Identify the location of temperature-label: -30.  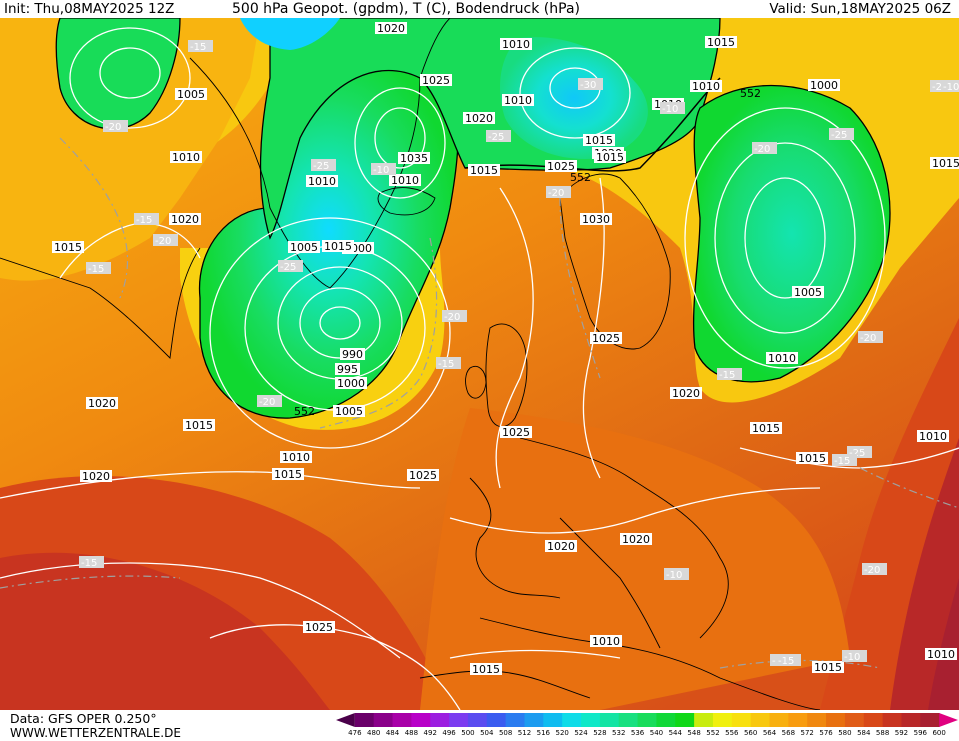
(588, 85).